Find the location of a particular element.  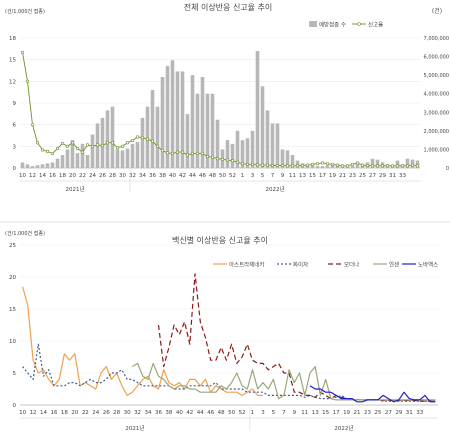

chart-2-x-tick: 24 is located at coordinates (95, 413).